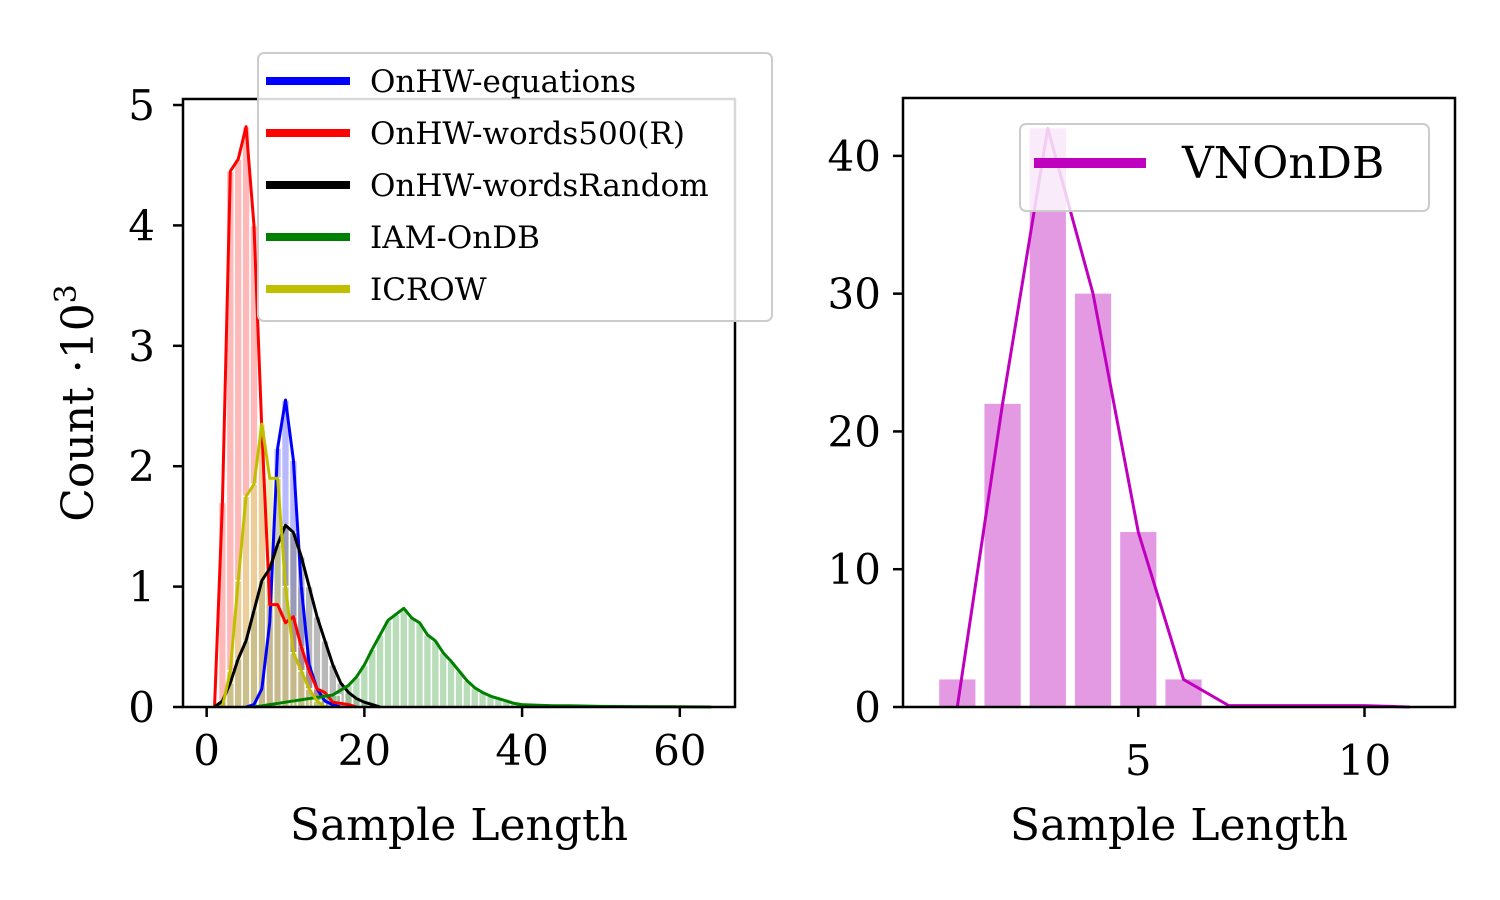 This screenshot has width=1500, height=900. I want to click on right-y-tick-label: 0, so click(867, 707).